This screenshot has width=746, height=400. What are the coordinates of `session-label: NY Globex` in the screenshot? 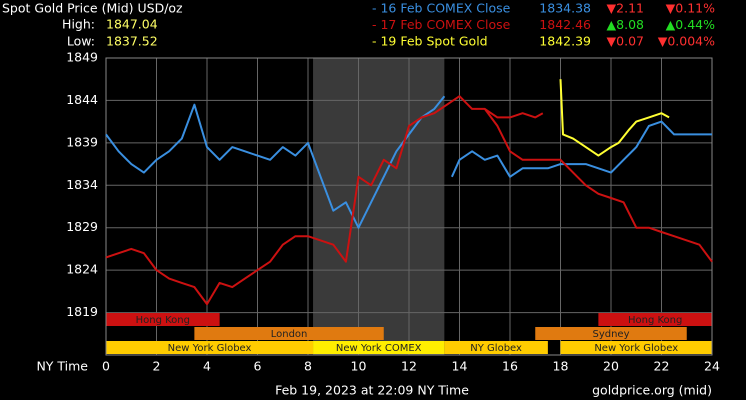 It's located at (496, 348).